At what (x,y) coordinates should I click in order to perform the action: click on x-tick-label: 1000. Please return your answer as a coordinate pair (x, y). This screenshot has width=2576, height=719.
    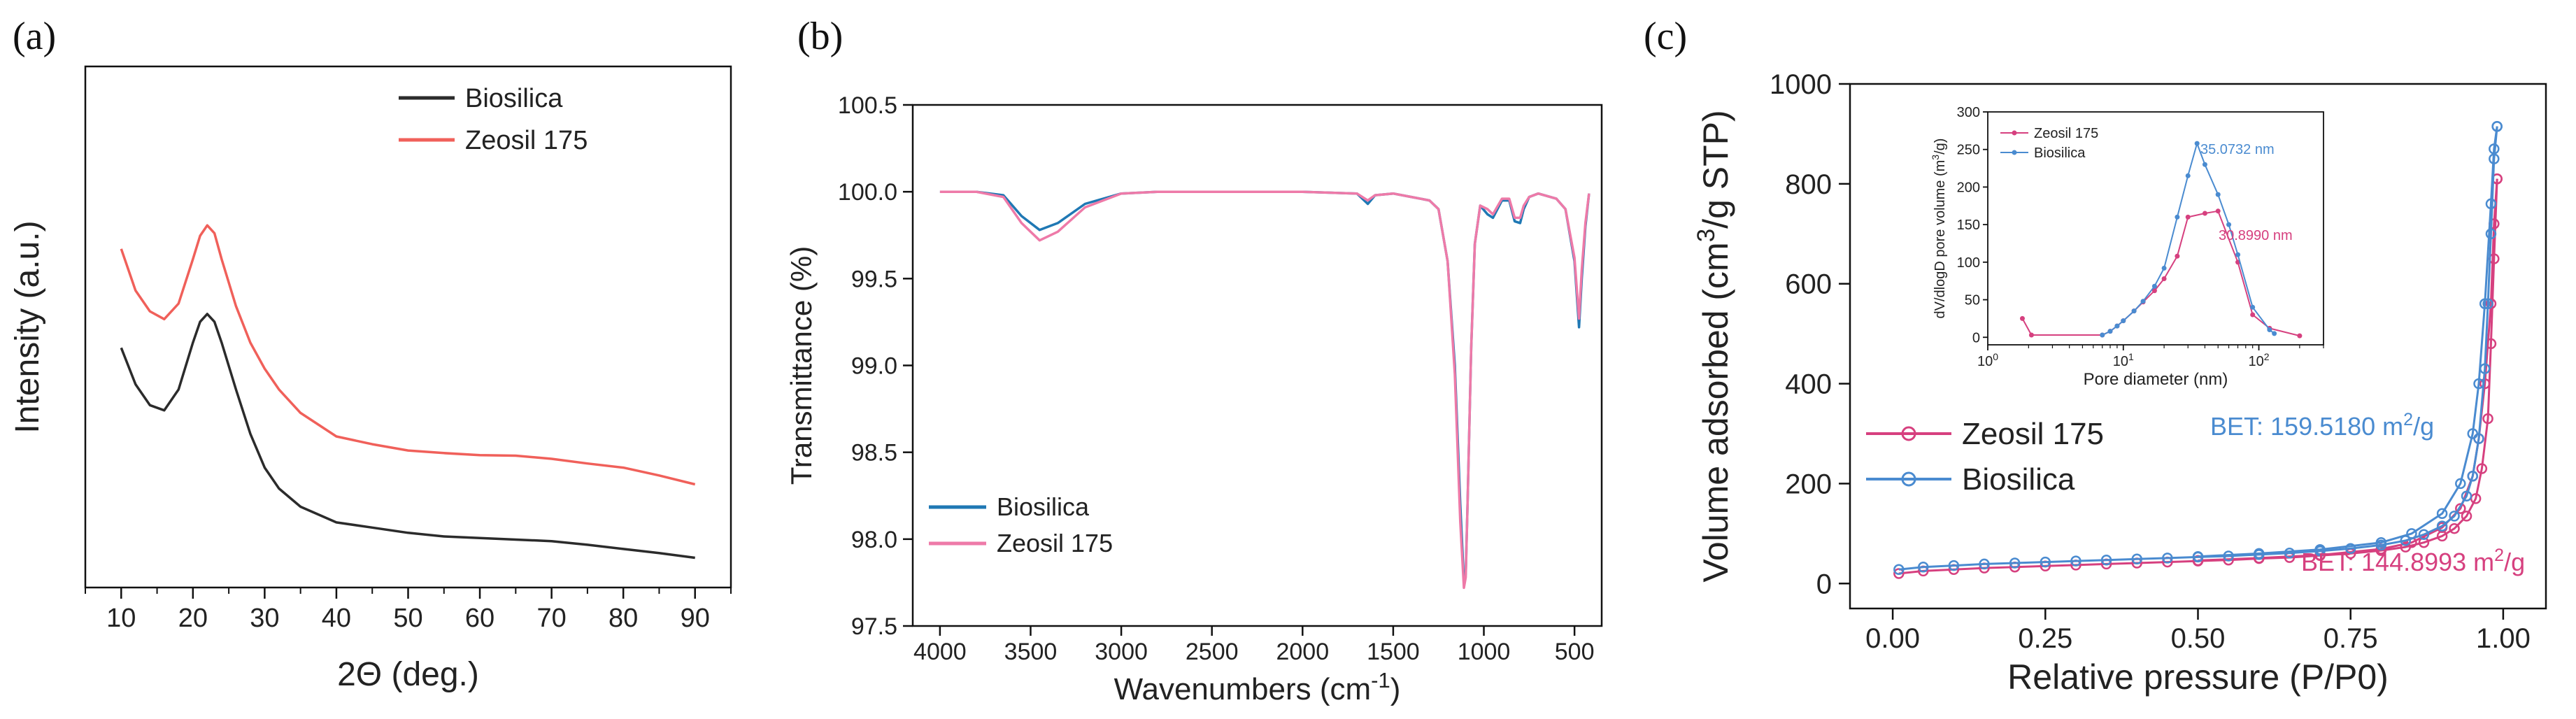
    Looking at the image, I should click on (1484, 652).